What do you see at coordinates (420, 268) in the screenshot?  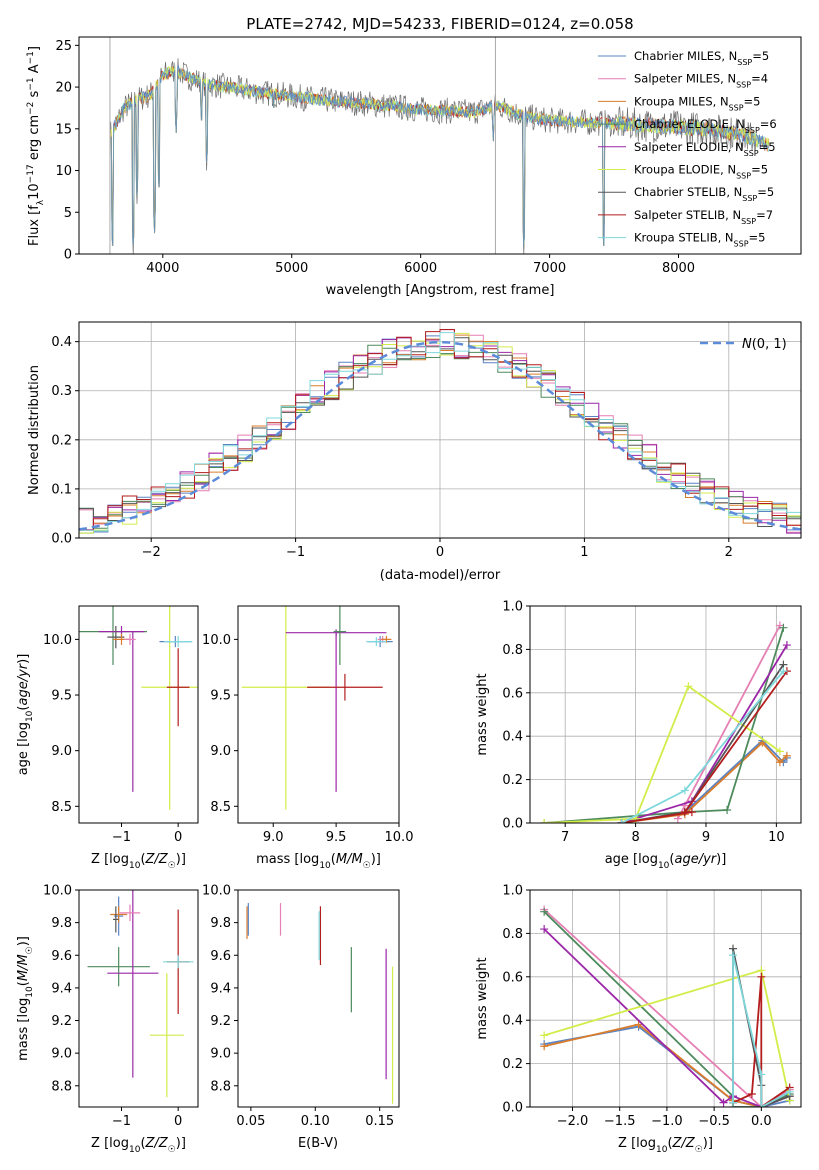 I see `x-tick-label: 6000` at bounding box center [420, 268].